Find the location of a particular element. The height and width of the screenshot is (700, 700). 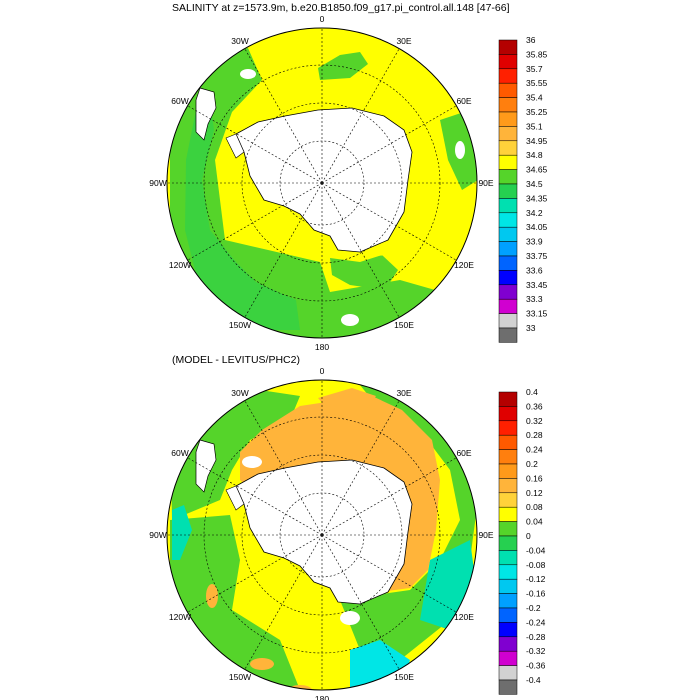

colorbar-label: 0.04 is located at coordinates (534, 522).